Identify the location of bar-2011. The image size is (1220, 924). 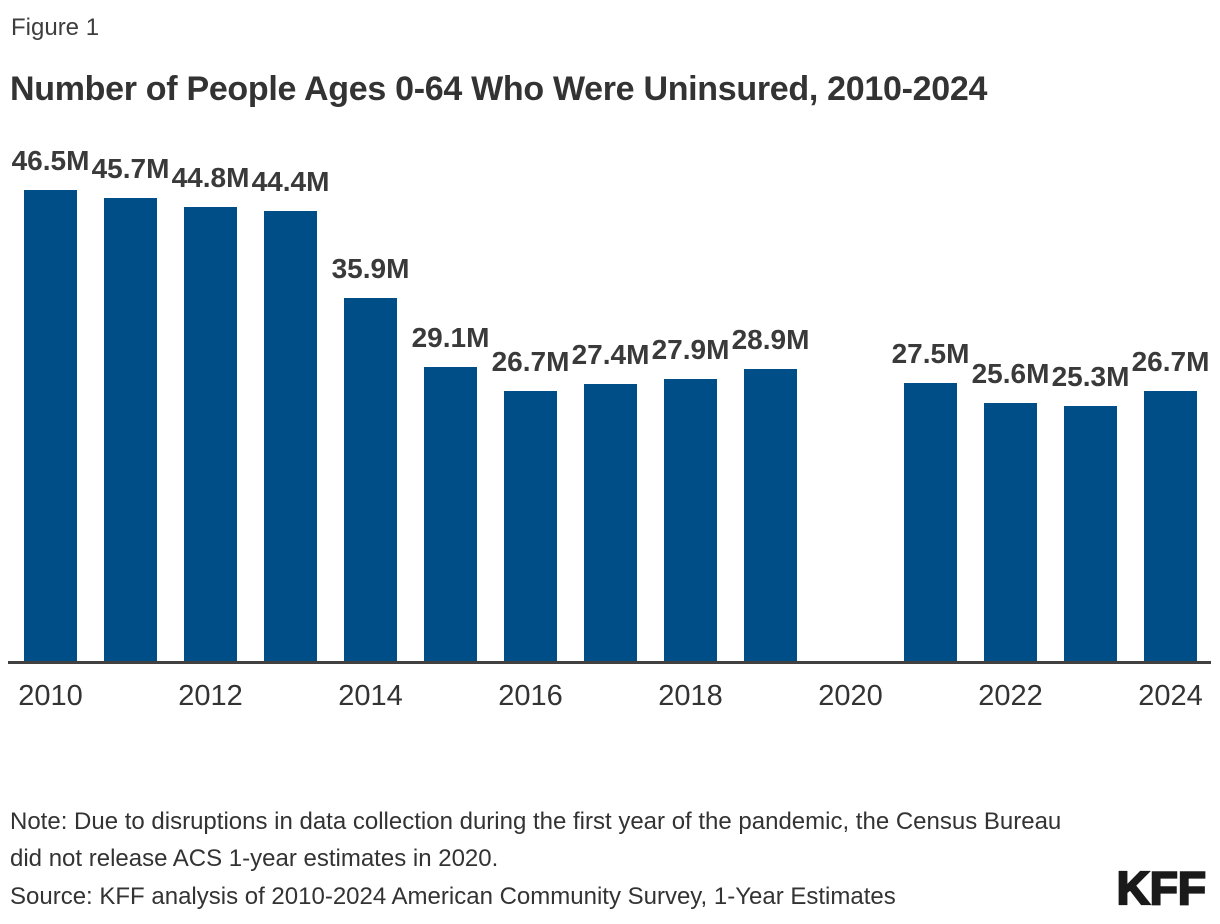
(130, 430).